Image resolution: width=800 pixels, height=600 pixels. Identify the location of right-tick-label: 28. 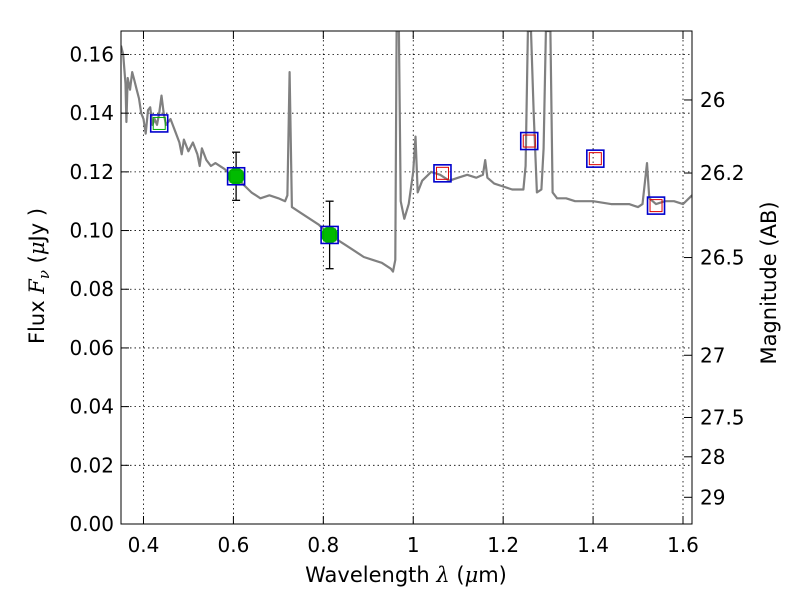
(712, 457).